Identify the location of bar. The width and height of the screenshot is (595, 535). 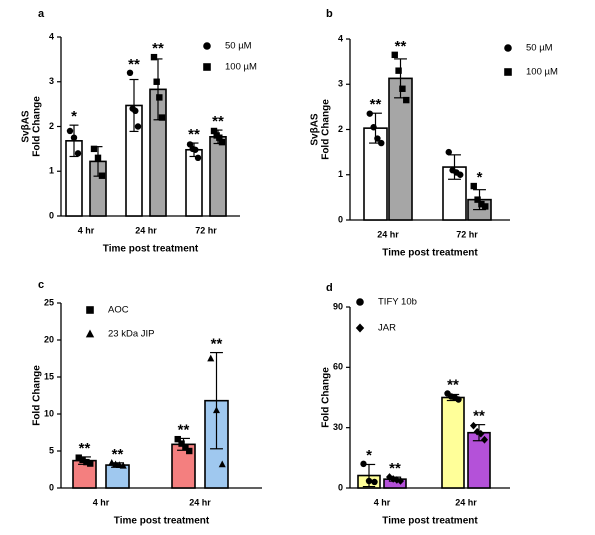
(453, 442).